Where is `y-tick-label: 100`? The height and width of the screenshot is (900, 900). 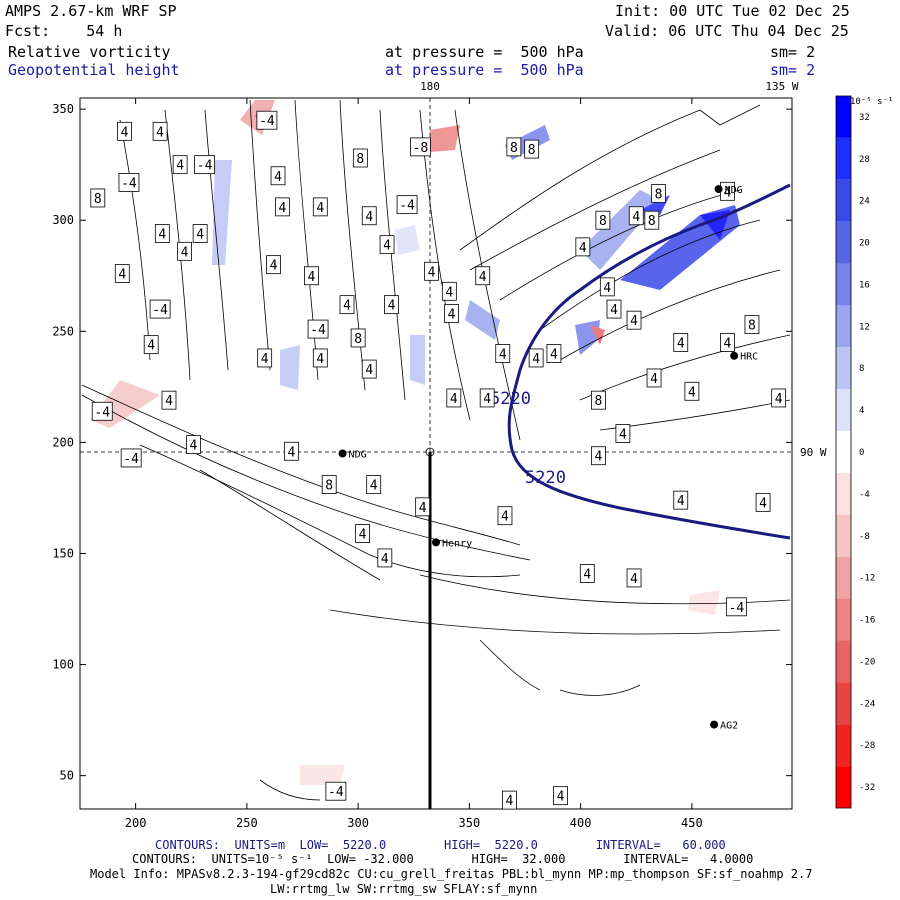 y-tick-label: 100 is located at coordinates (63, 665).